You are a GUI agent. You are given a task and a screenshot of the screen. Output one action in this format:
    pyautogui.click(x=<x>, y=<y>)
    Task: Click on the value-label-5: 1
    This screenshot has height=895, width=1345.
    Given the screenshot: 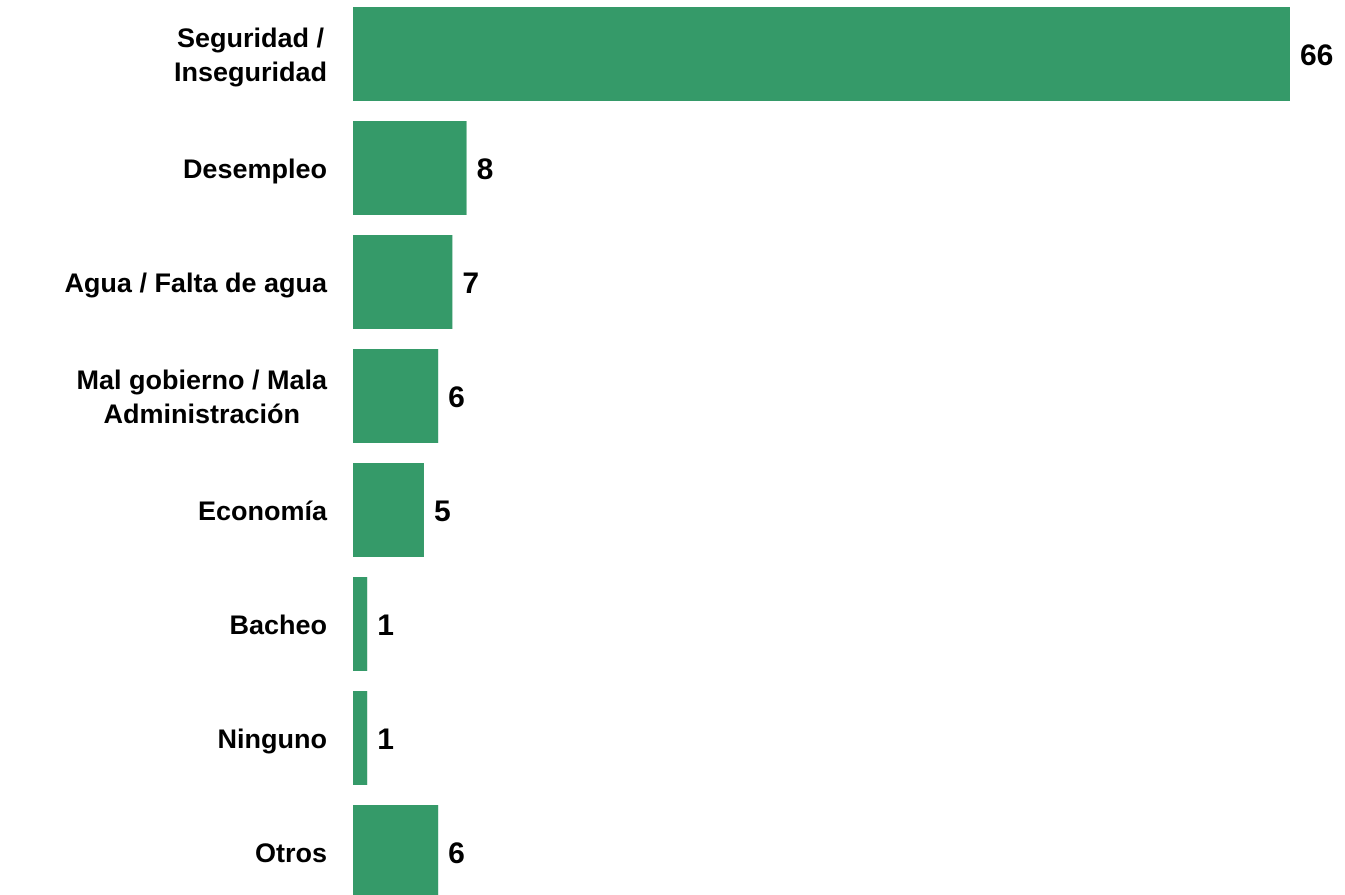 What is the action you would take?
    pyautogui.click(x=385, y=625)
    